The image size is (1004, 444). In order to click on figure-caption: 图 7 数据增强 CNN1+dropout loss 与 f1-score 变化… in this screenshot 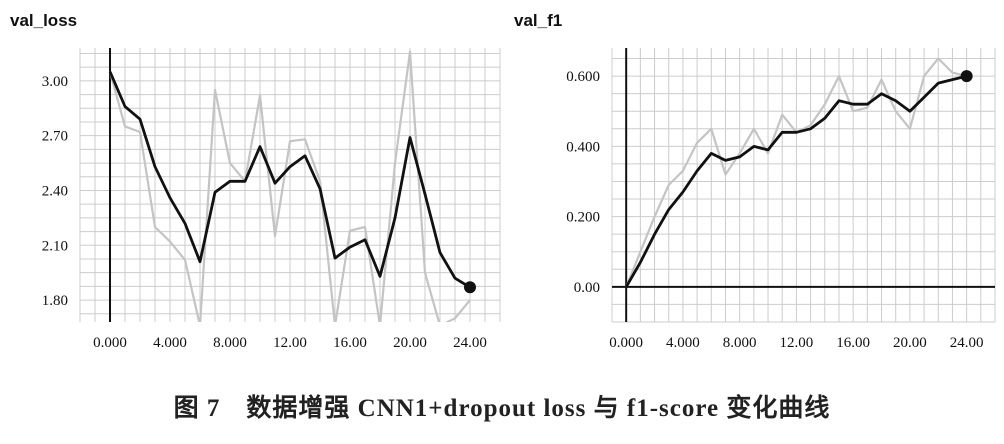, I will do `click(502, 408)`.